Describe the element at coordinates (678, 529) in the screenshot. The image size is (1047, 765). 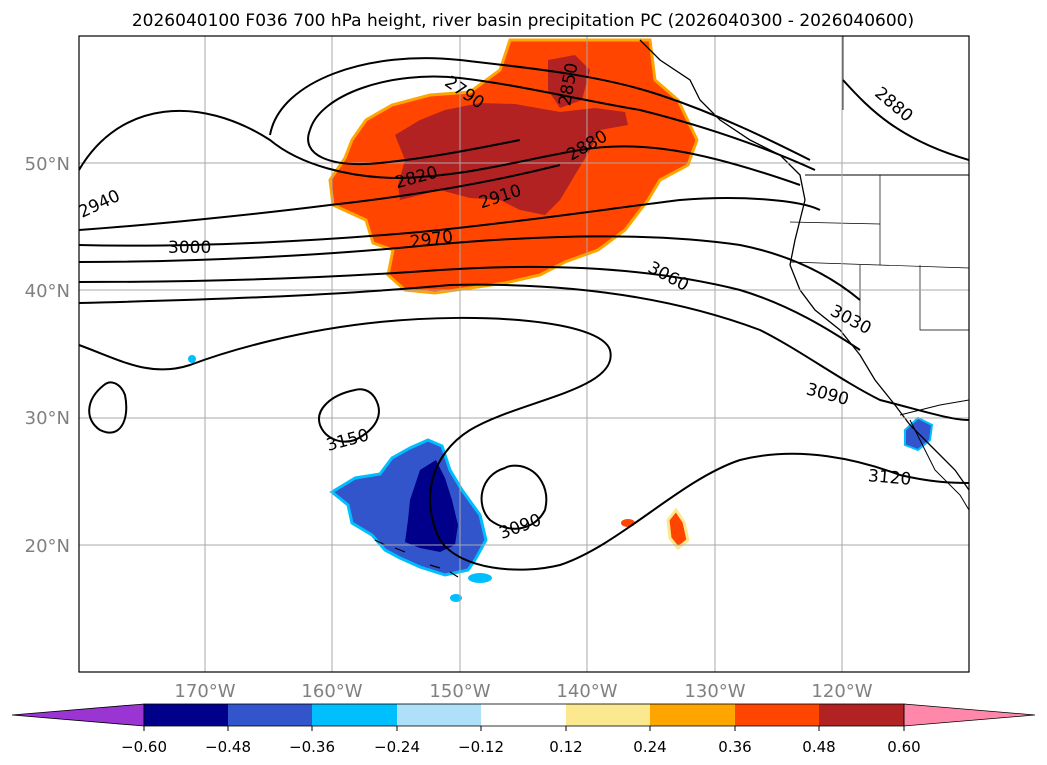
I see `precip-positive-patch-south` at that location.